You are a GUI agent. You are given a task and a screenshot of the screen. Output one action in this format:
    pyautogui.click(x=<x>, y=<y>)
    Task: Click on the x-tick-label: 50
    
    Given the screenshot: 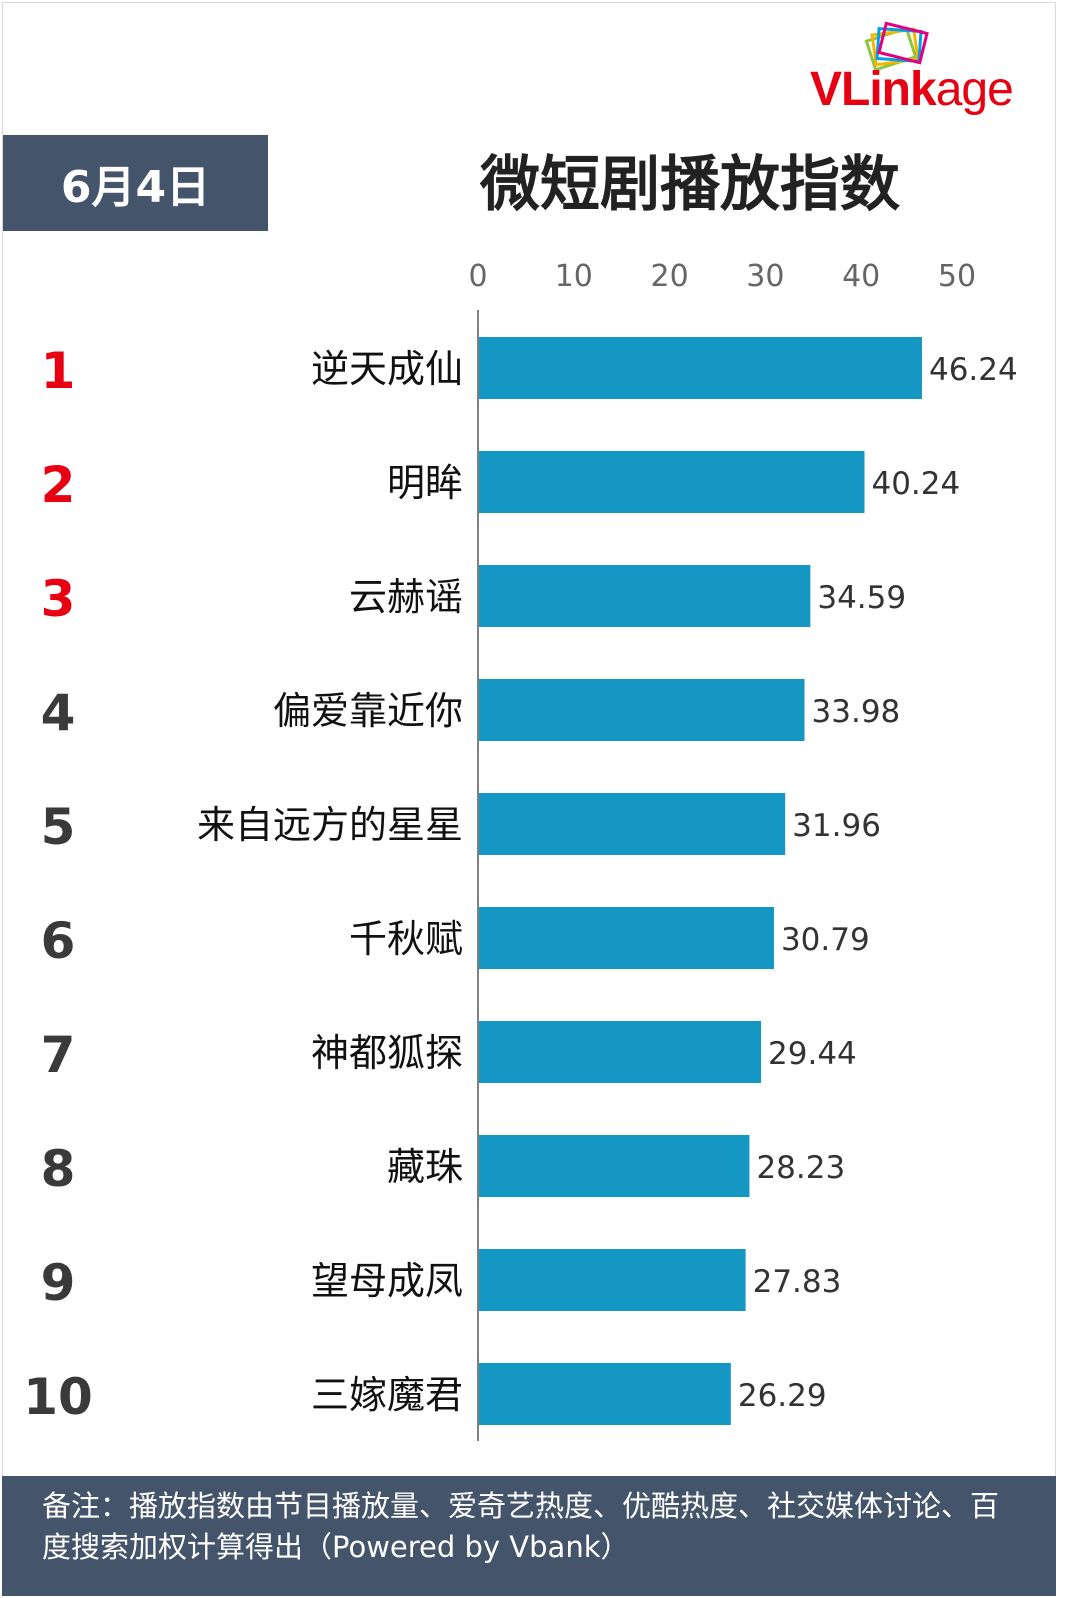 What is the action you would take?
    pyautogui.click(x=957, y=276)
    